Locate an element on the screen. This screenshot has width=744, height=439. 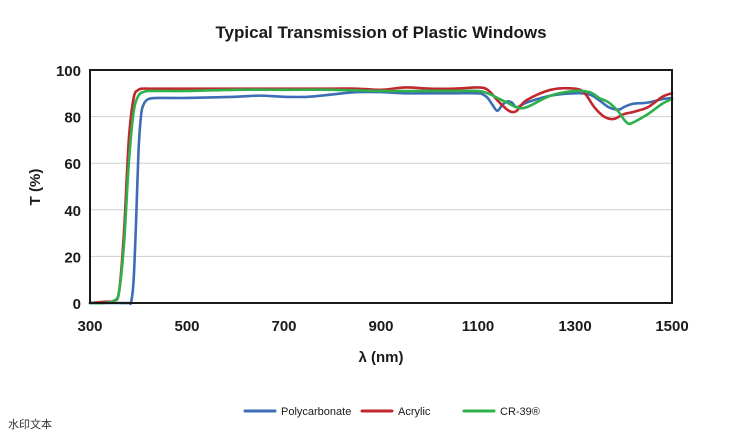
legend-label-1: Acrylic is located at coordinates (414, 412).